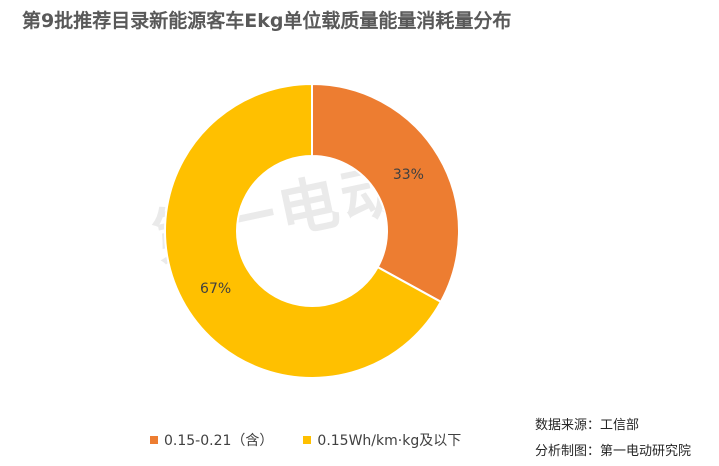  What do you see at coordinates (154, 440) in the screenshot?
I see `legend-swatch-orange` at bounding box center [154, 440].